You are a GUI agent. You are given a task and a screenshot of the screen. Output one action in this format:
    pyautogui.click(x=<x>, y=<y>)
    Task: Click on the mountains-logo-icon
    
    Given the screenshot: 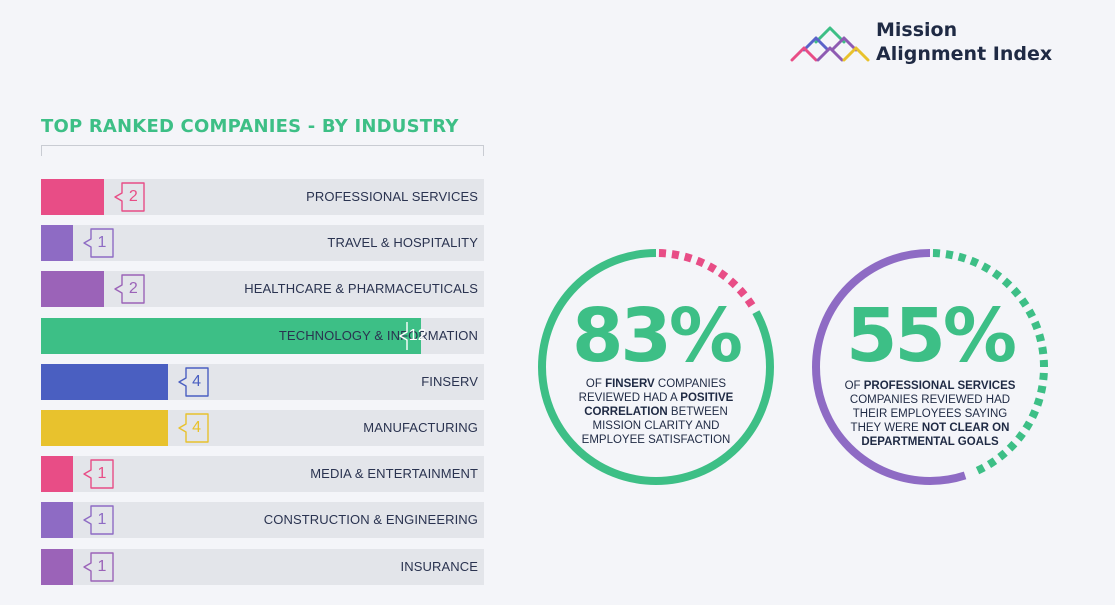 What is the action you would take?
    pyautogui.click(x=830, y=44)
    